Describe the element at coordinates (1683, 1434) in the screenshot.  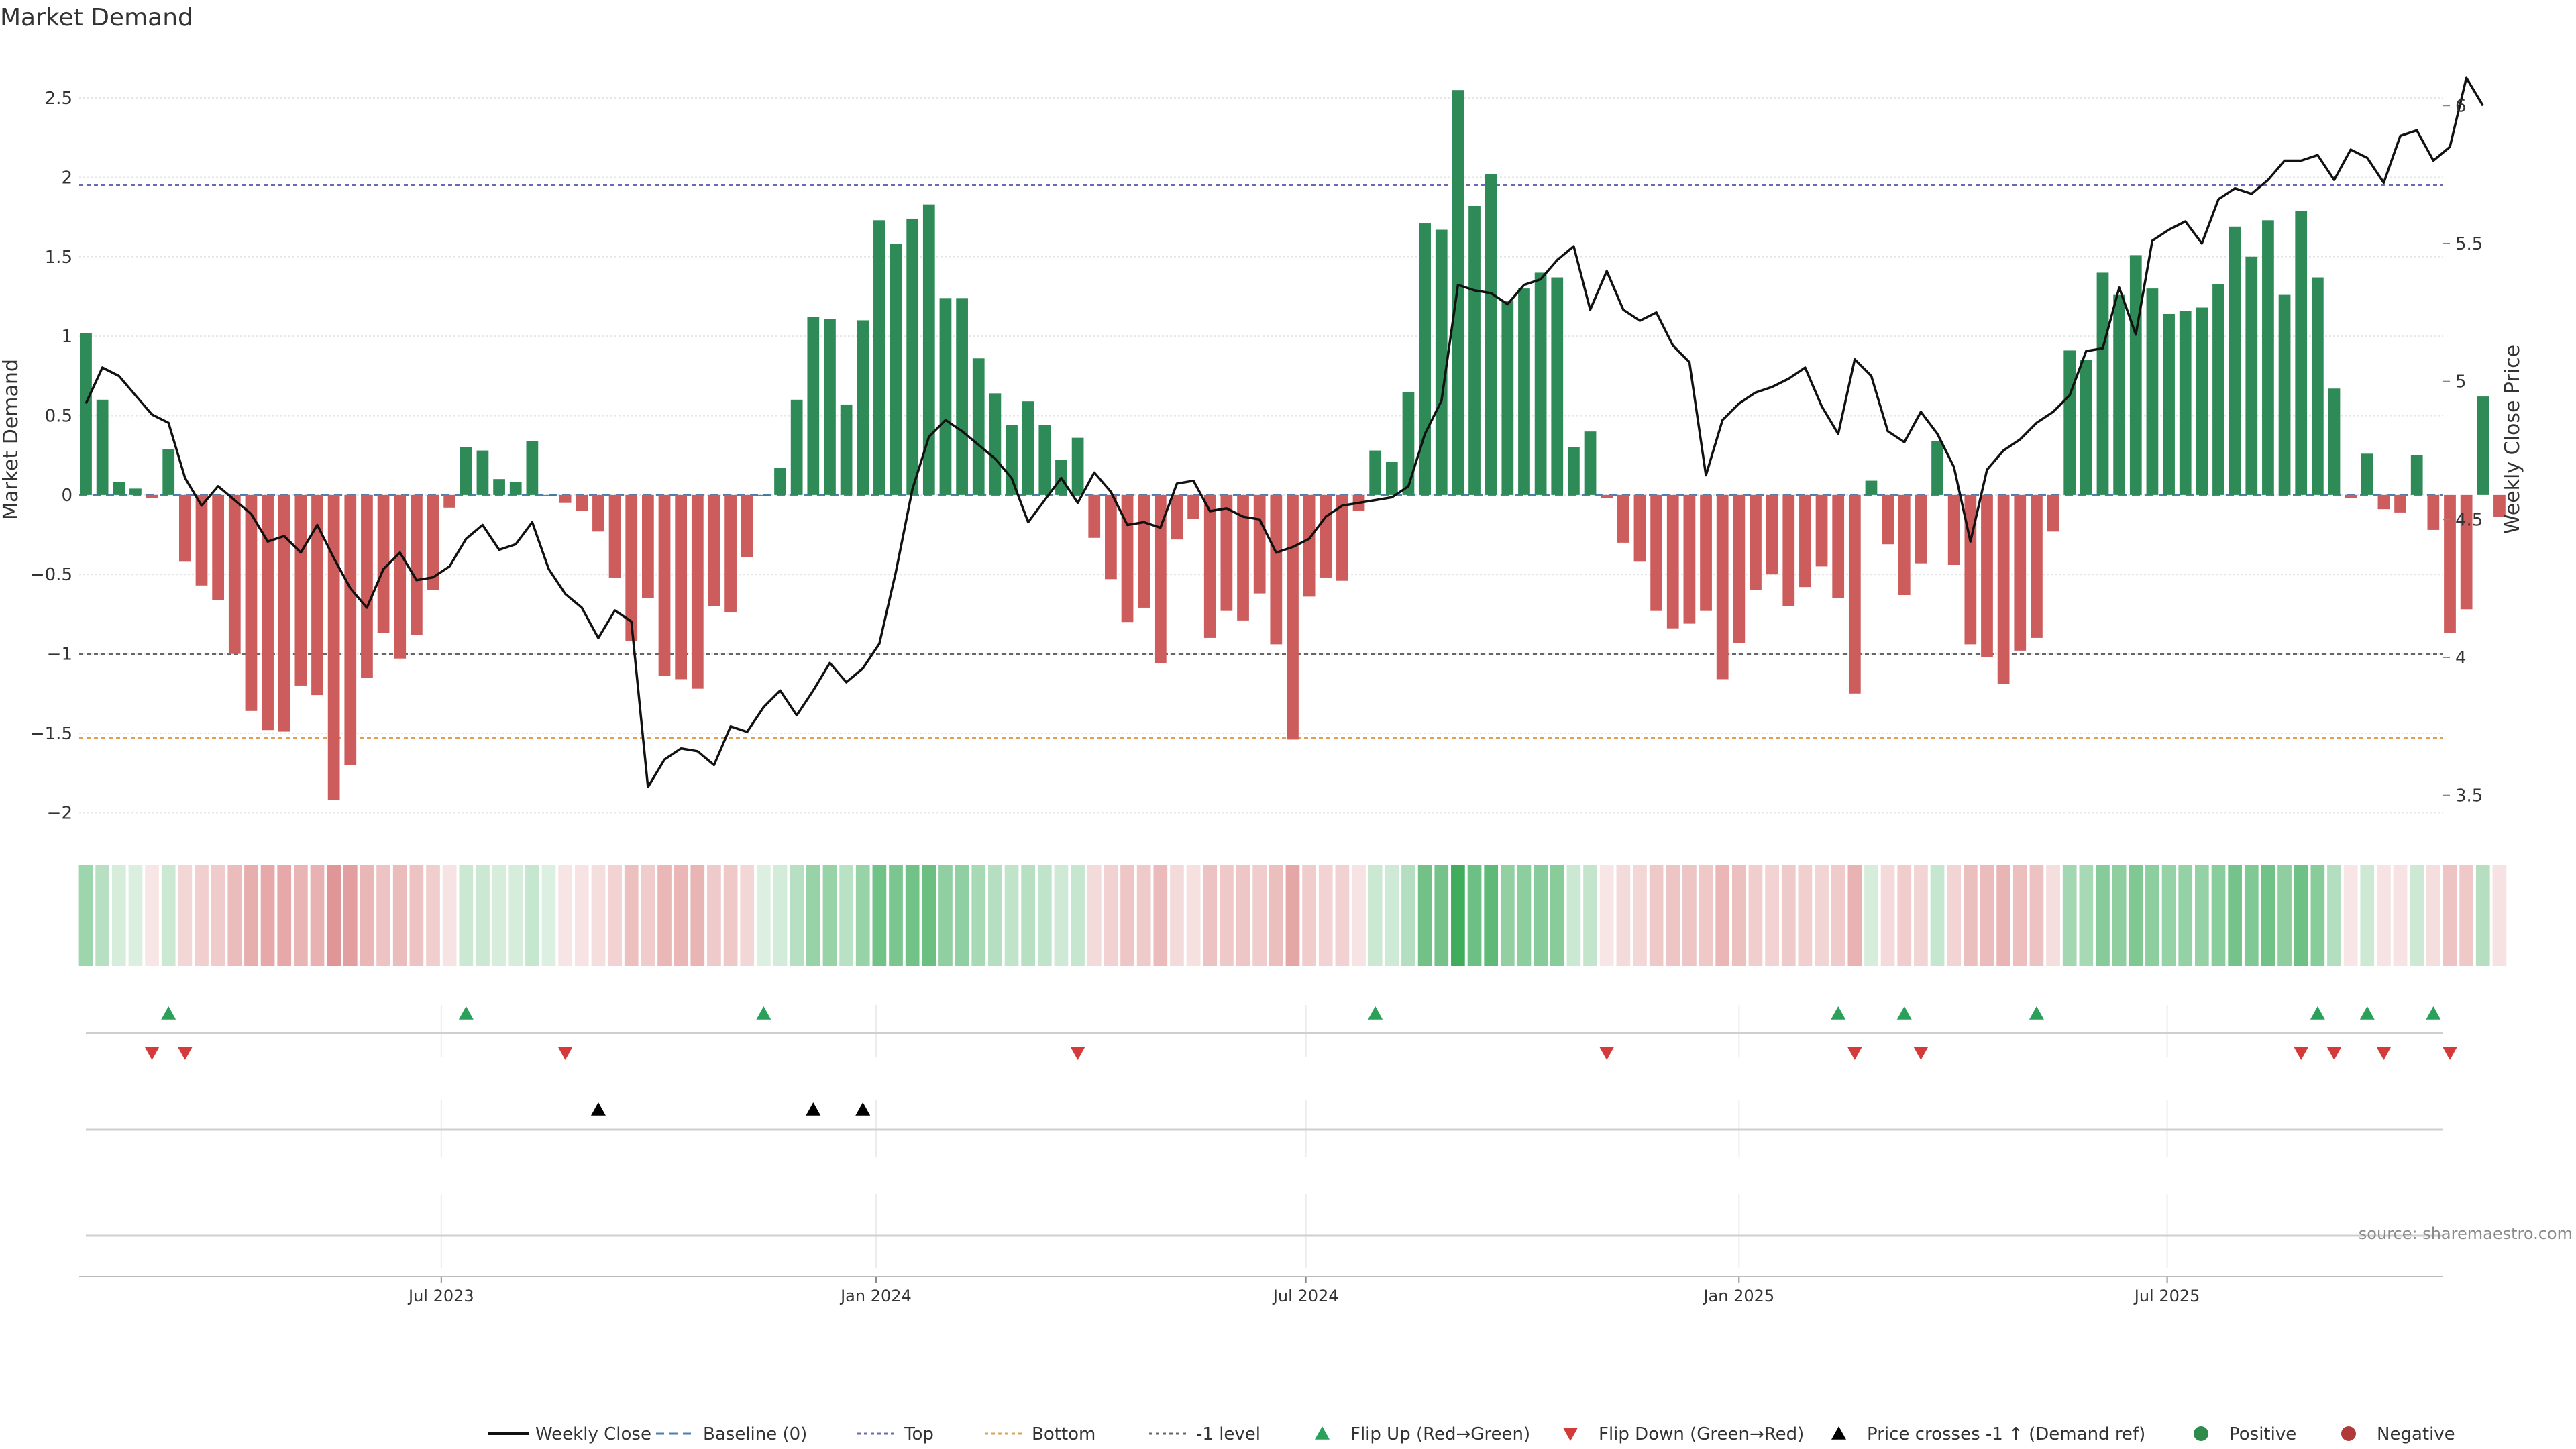
I see `legend-item: Flip Down (Green→Red)` at that location.